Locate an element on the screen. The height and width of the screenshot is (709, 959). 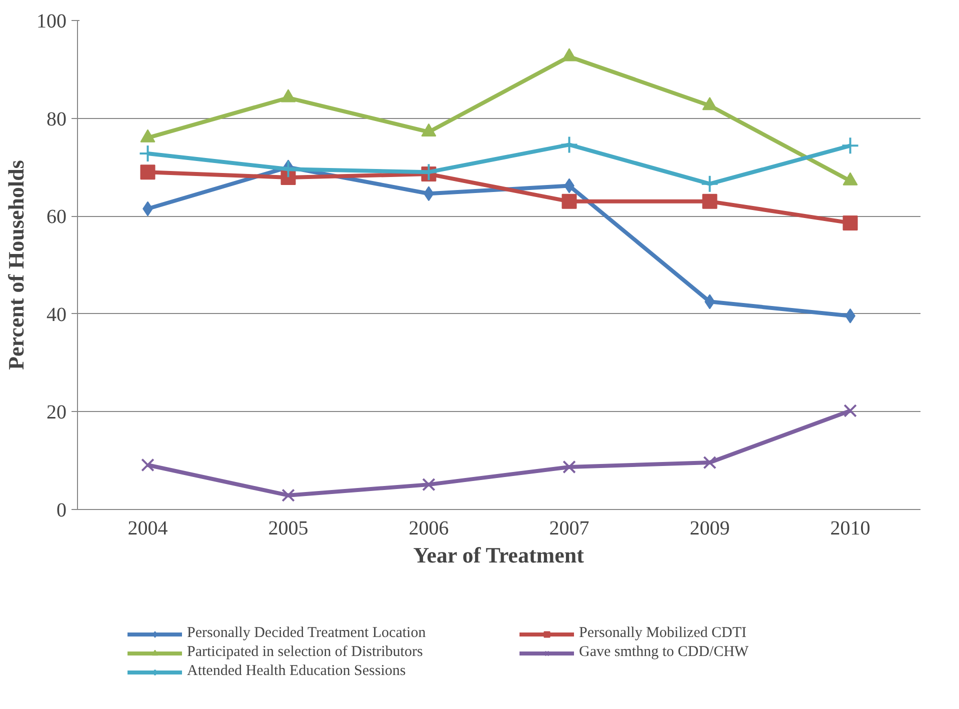
legend-label: Attended Health Education Sessions is located at coordinates (297, 671).